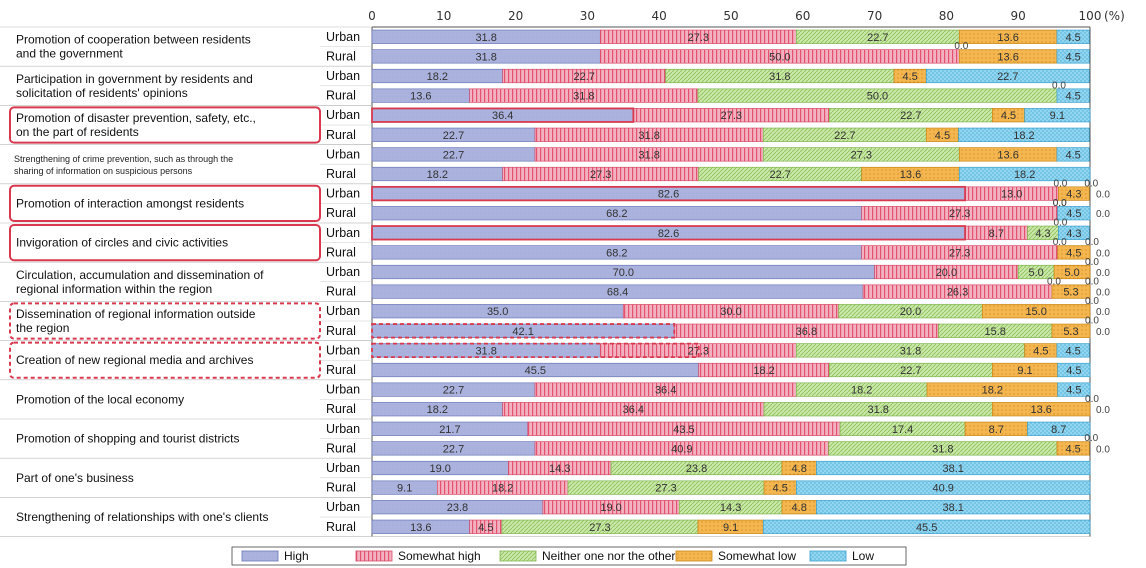  Describe the element at coordinates (616, 214) in the screenshot. I see `segment-value-label: 68.2` at that location.